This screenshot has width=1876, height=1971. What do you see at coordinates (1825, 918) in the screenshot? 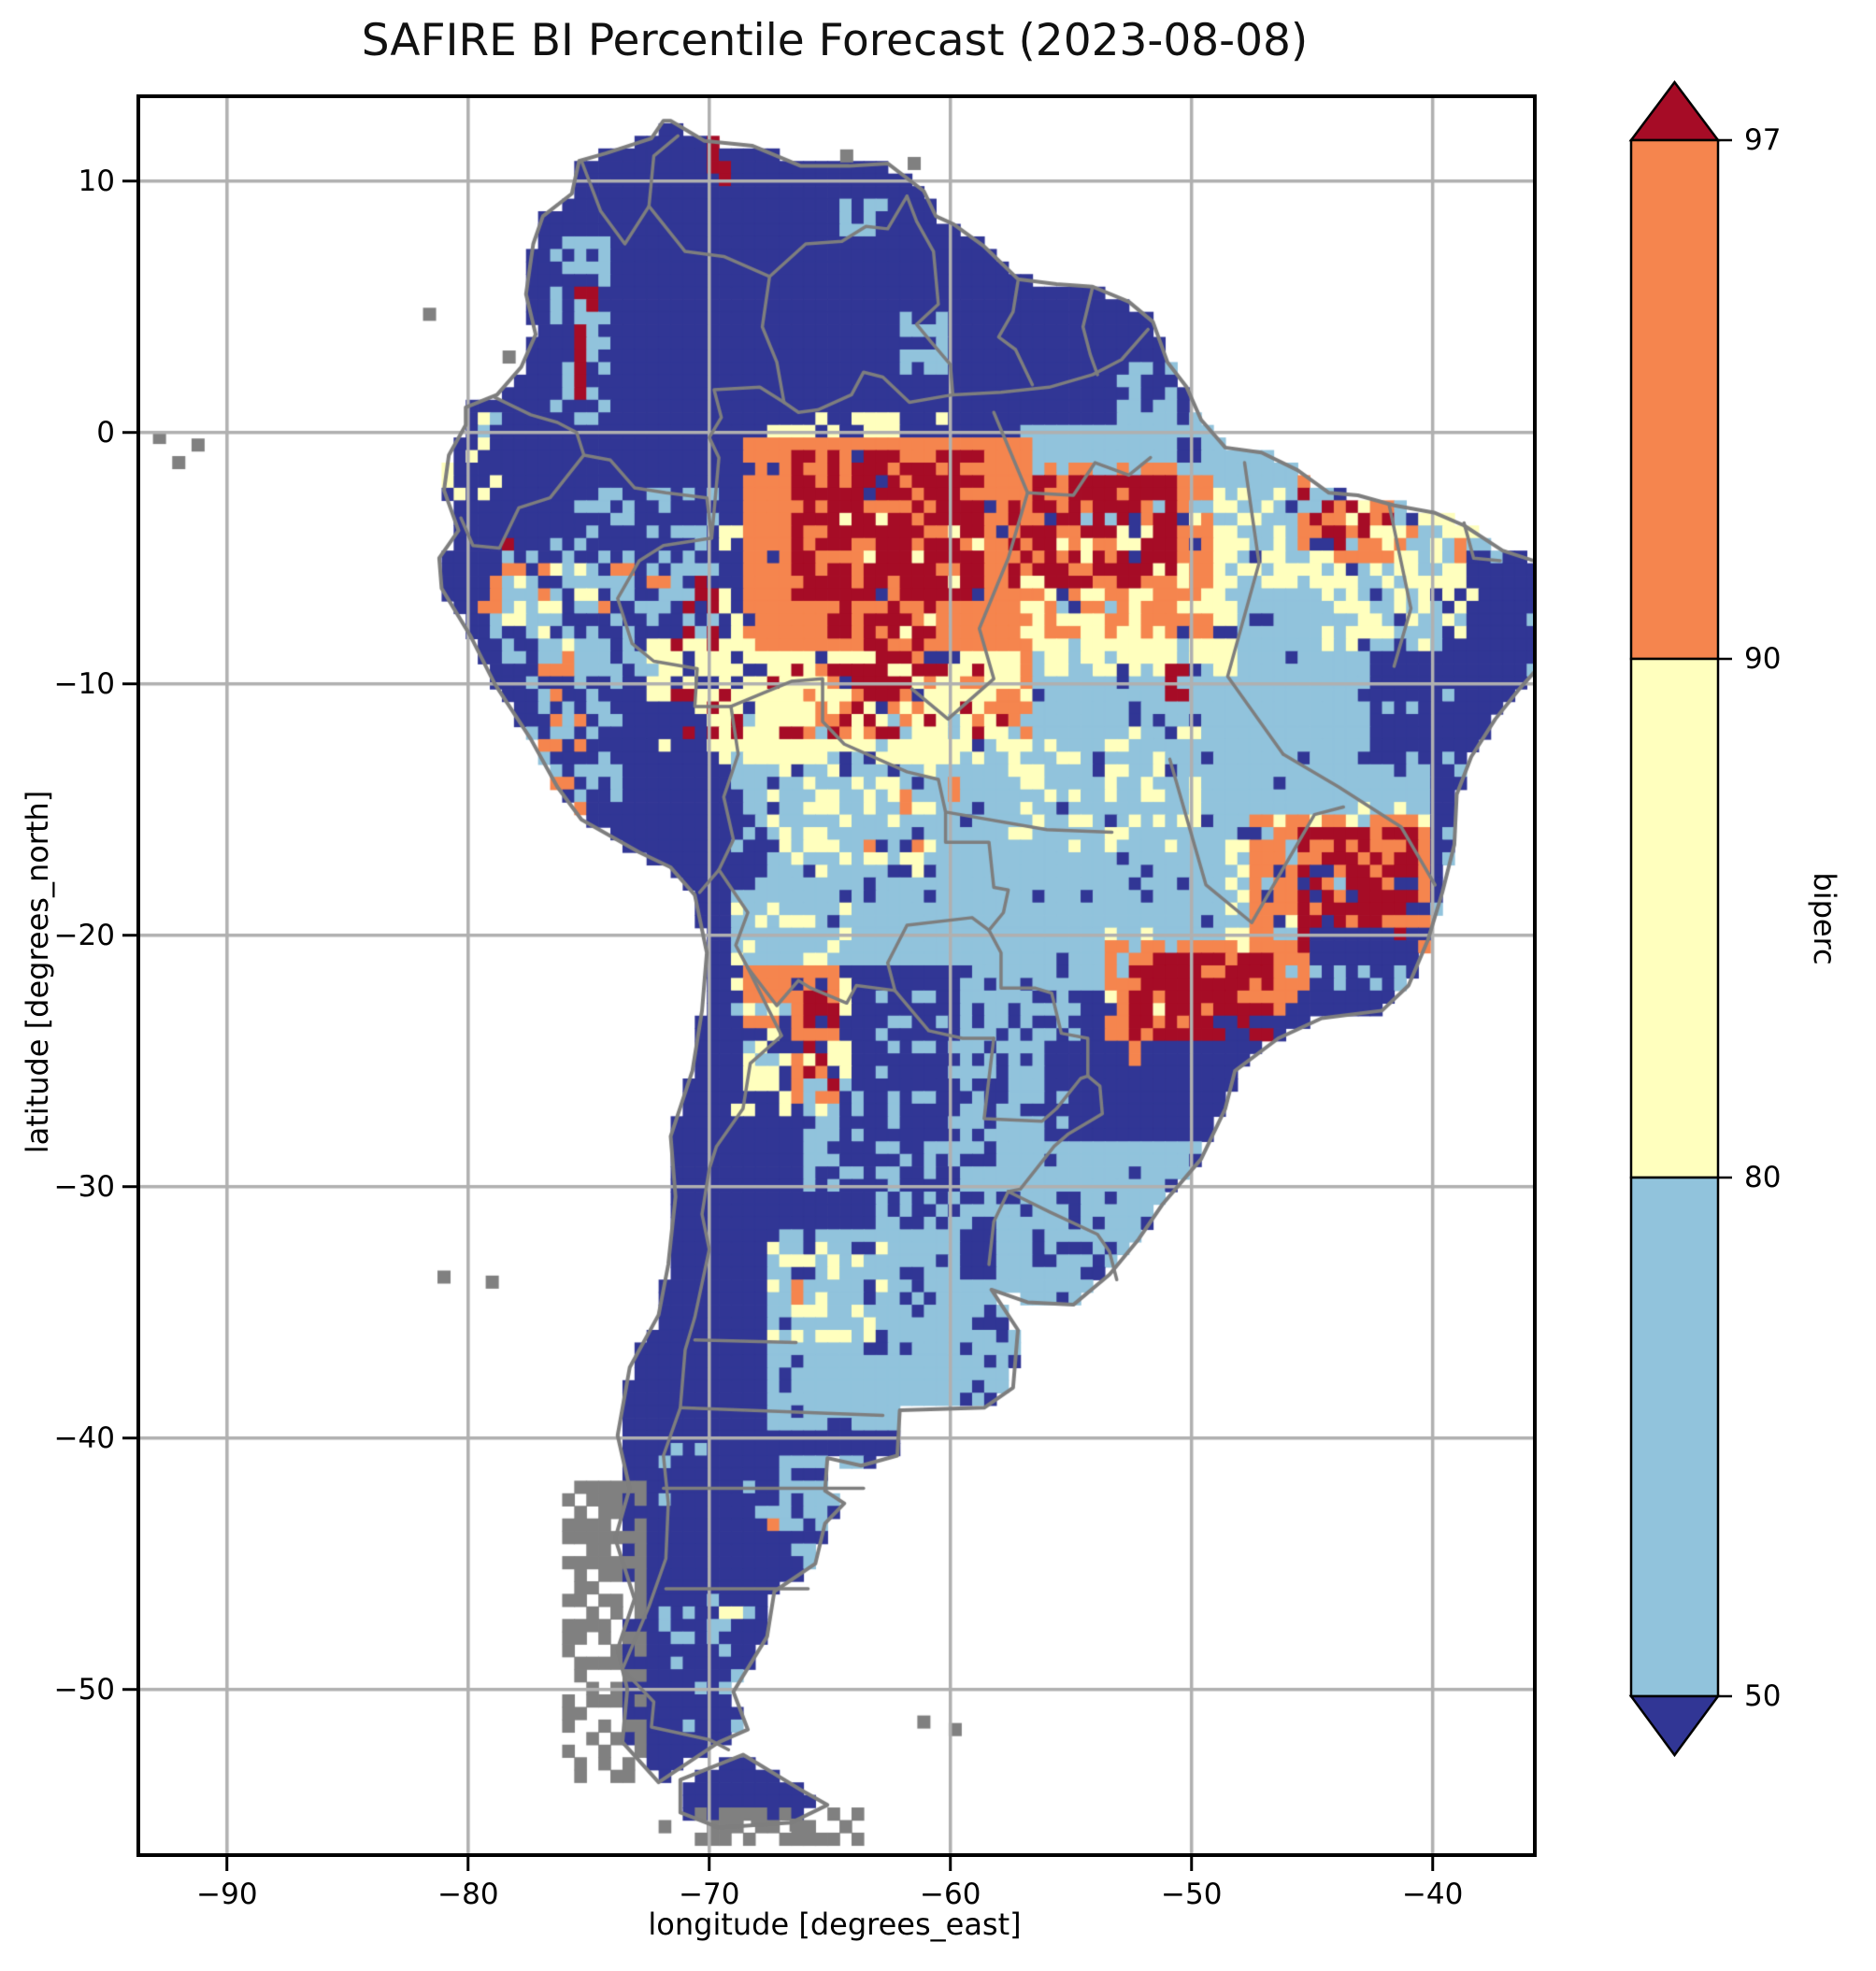
I see `colorbar-label: biperc` at bounding box center [1825, 918].